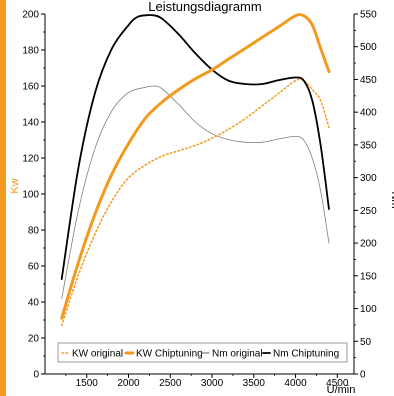 Image resolution: width=394 pixels, height=396 pixels. What do you see at coordinates (368, 309) in the screenshot?
I see `right-tick-label: 100` at bounding box center [368, 309].